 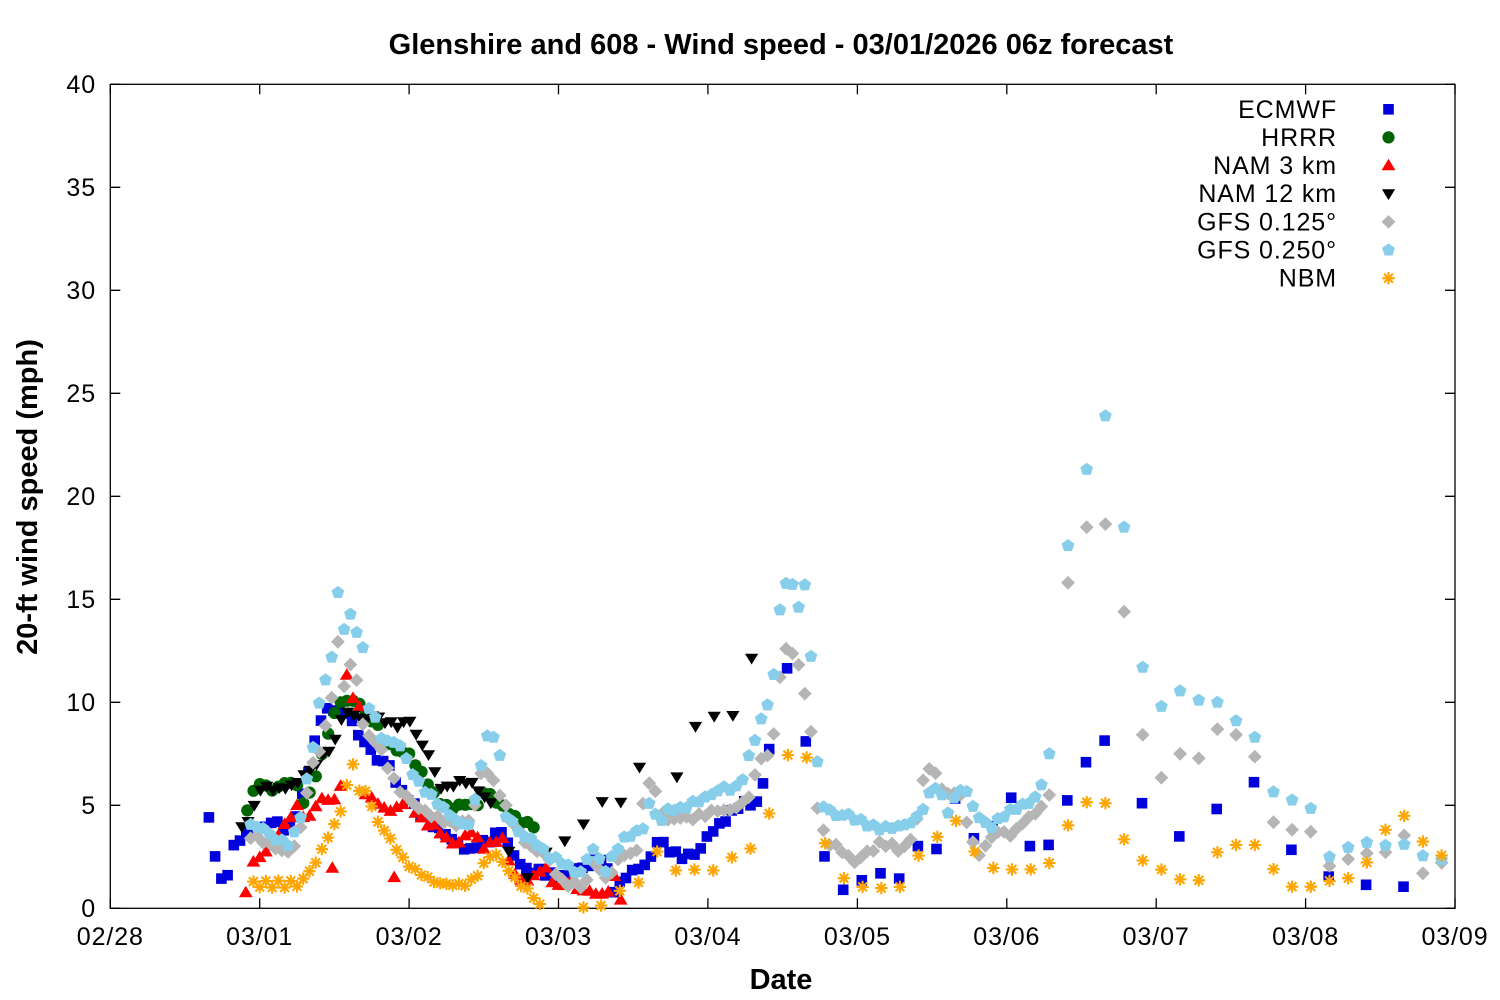 I want to click on svg-text: 35, so click(x=81, y=188).